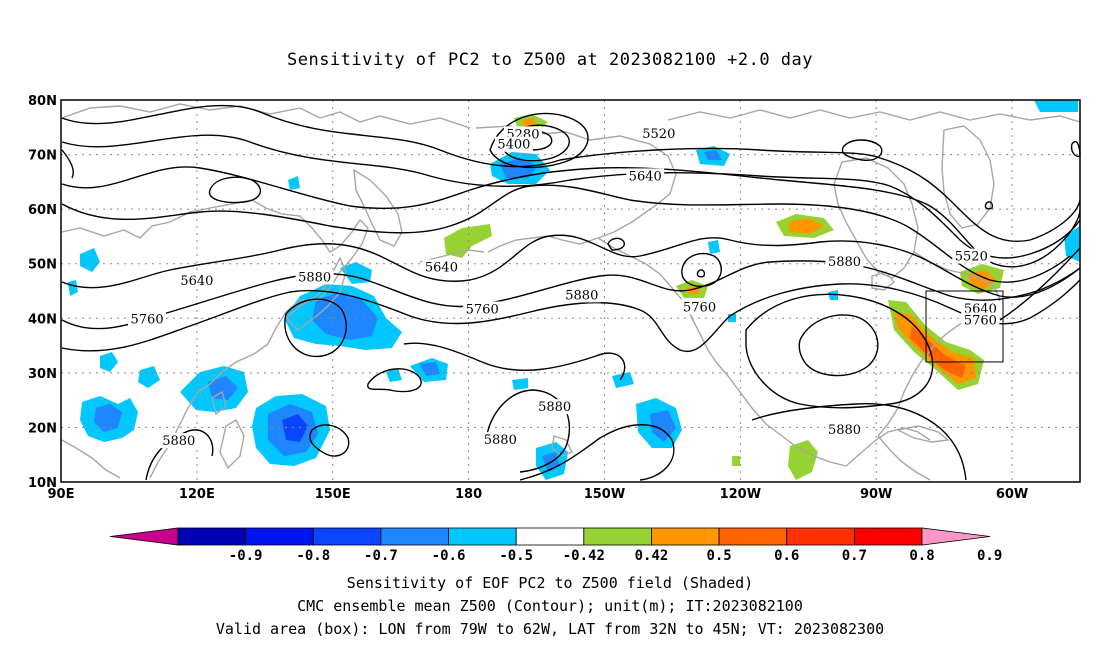 This screenshot has height=650, width=1100. I want to click on colorbar-label: 0.8, so click(921, 556).